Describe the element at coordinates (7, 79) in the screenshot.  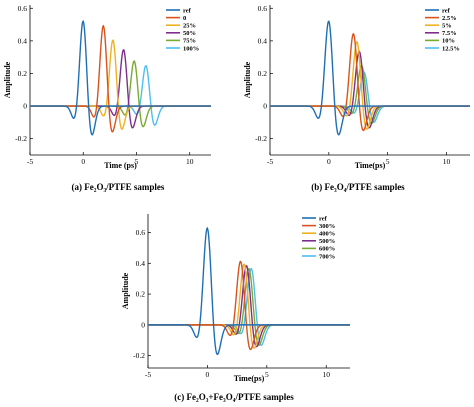
I see `y-axis-label-a: Amplitude` at that location.